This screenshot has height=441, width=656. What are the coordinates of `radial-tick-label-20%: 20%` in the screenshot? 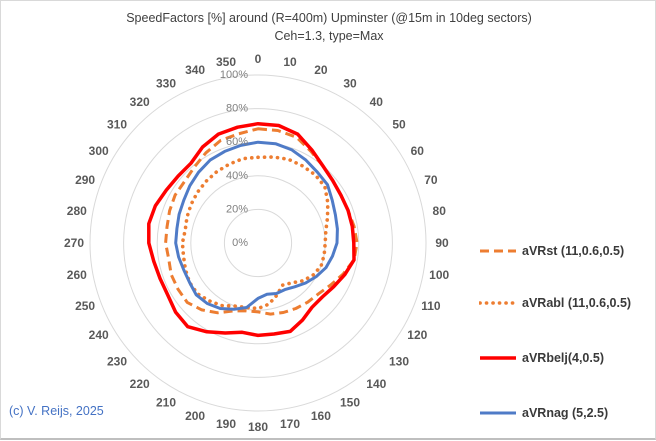 It's located at (237, 209).